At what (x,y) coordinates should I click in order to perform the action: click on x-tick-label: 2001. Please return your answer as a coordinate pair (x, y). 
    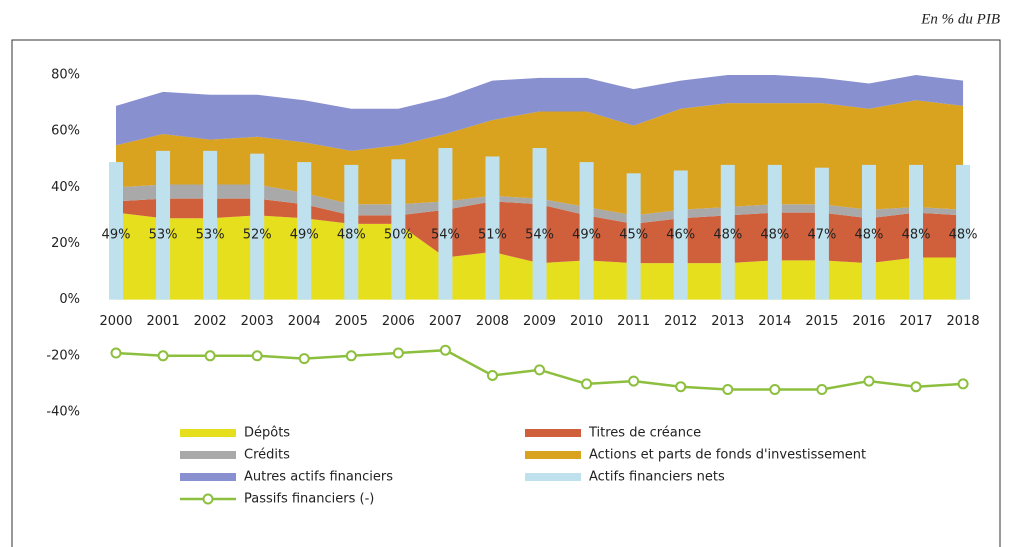
    Looking at the image, I should click on (163, 321).